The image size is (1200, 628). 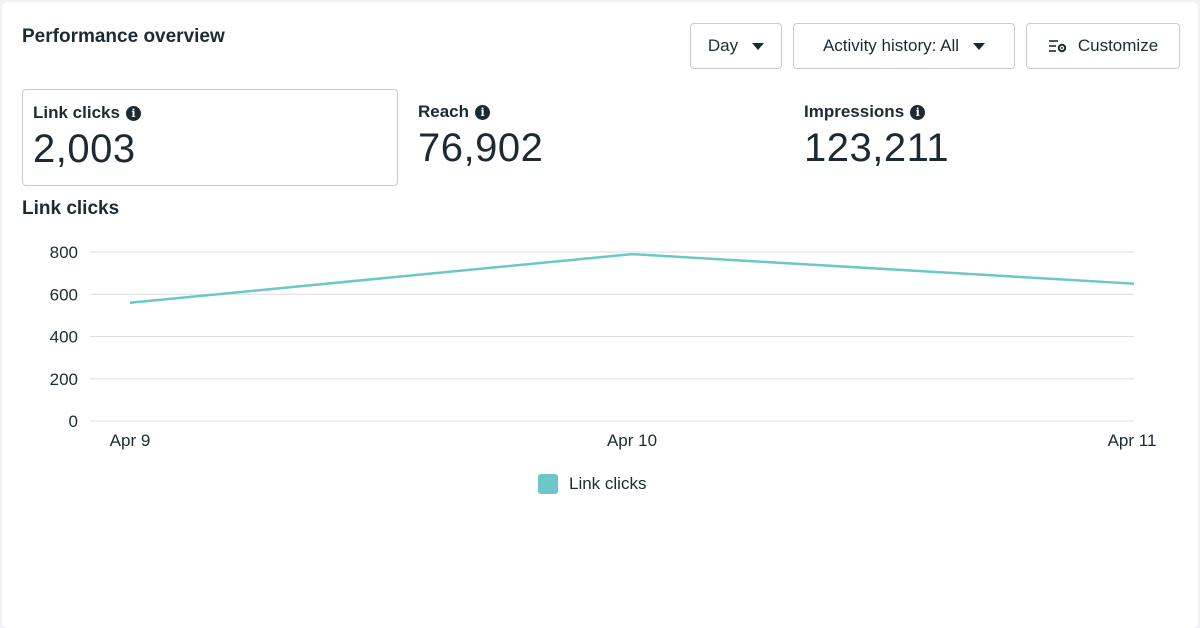 I want to click on y-tick-label: 200, so click(x=64, y=379).